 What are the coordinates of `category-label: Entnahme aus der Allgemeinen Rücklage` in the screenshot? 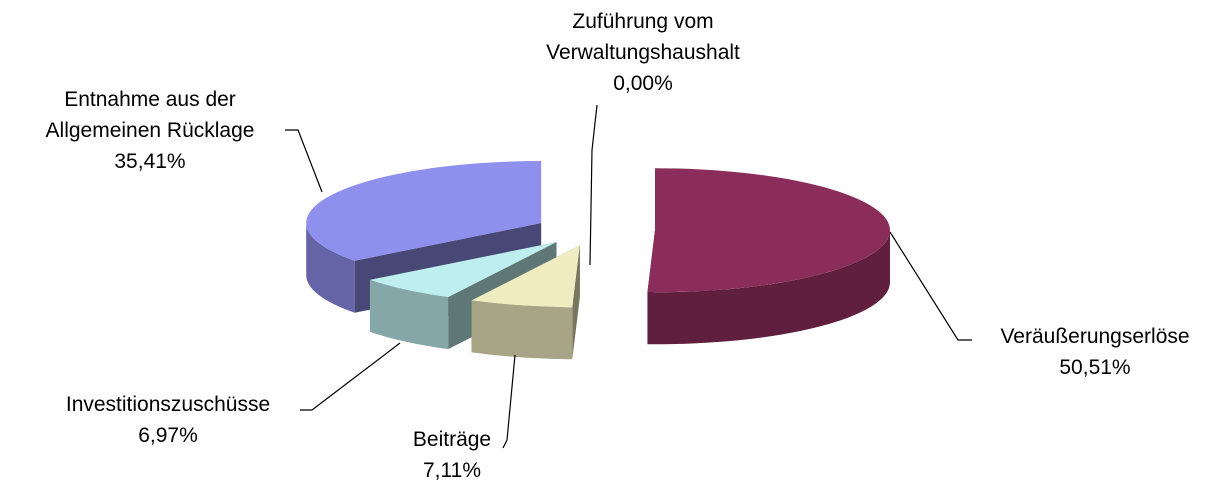 It's located at (150, 115).